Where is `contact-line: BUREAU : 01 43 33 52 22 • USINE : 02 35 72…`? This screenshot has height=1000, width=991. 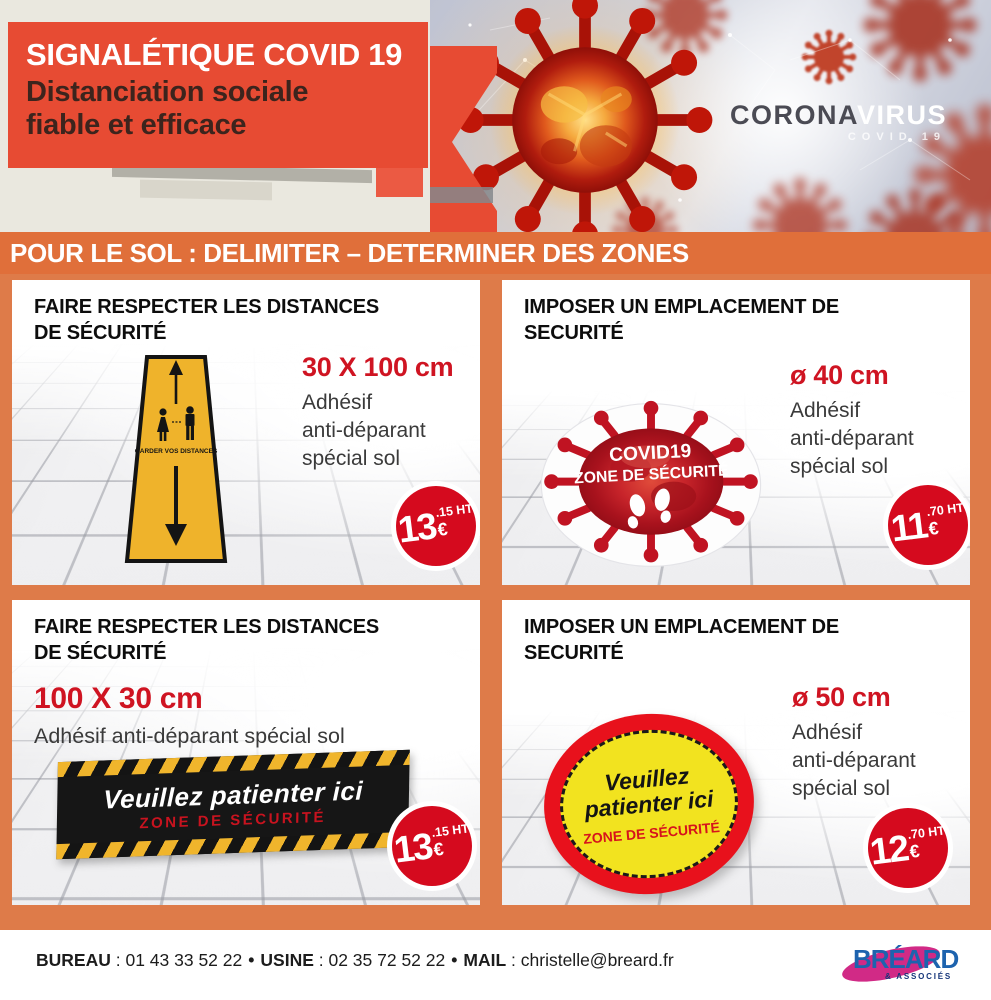 contact-line: BUREAU : 01 43 33 52 22 • USINE : 02 35 72… is located at coordinates (355, 960).